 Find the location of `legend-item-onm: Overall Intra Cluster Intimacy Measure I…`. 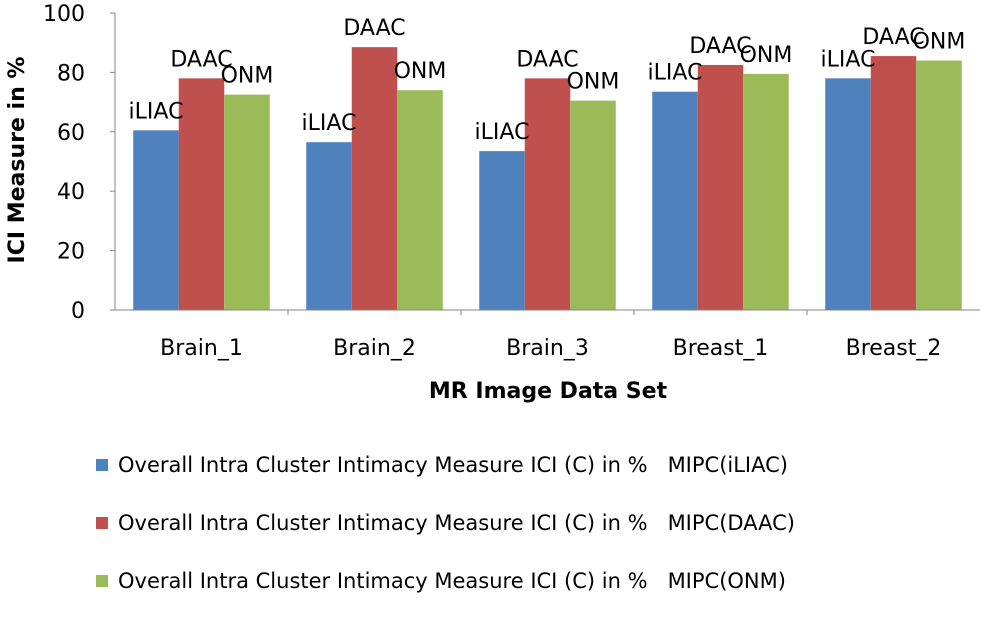

legend-item-onm: Overall Intra Cluster Intimacy Measure I… is located at coordinates (445, 580).